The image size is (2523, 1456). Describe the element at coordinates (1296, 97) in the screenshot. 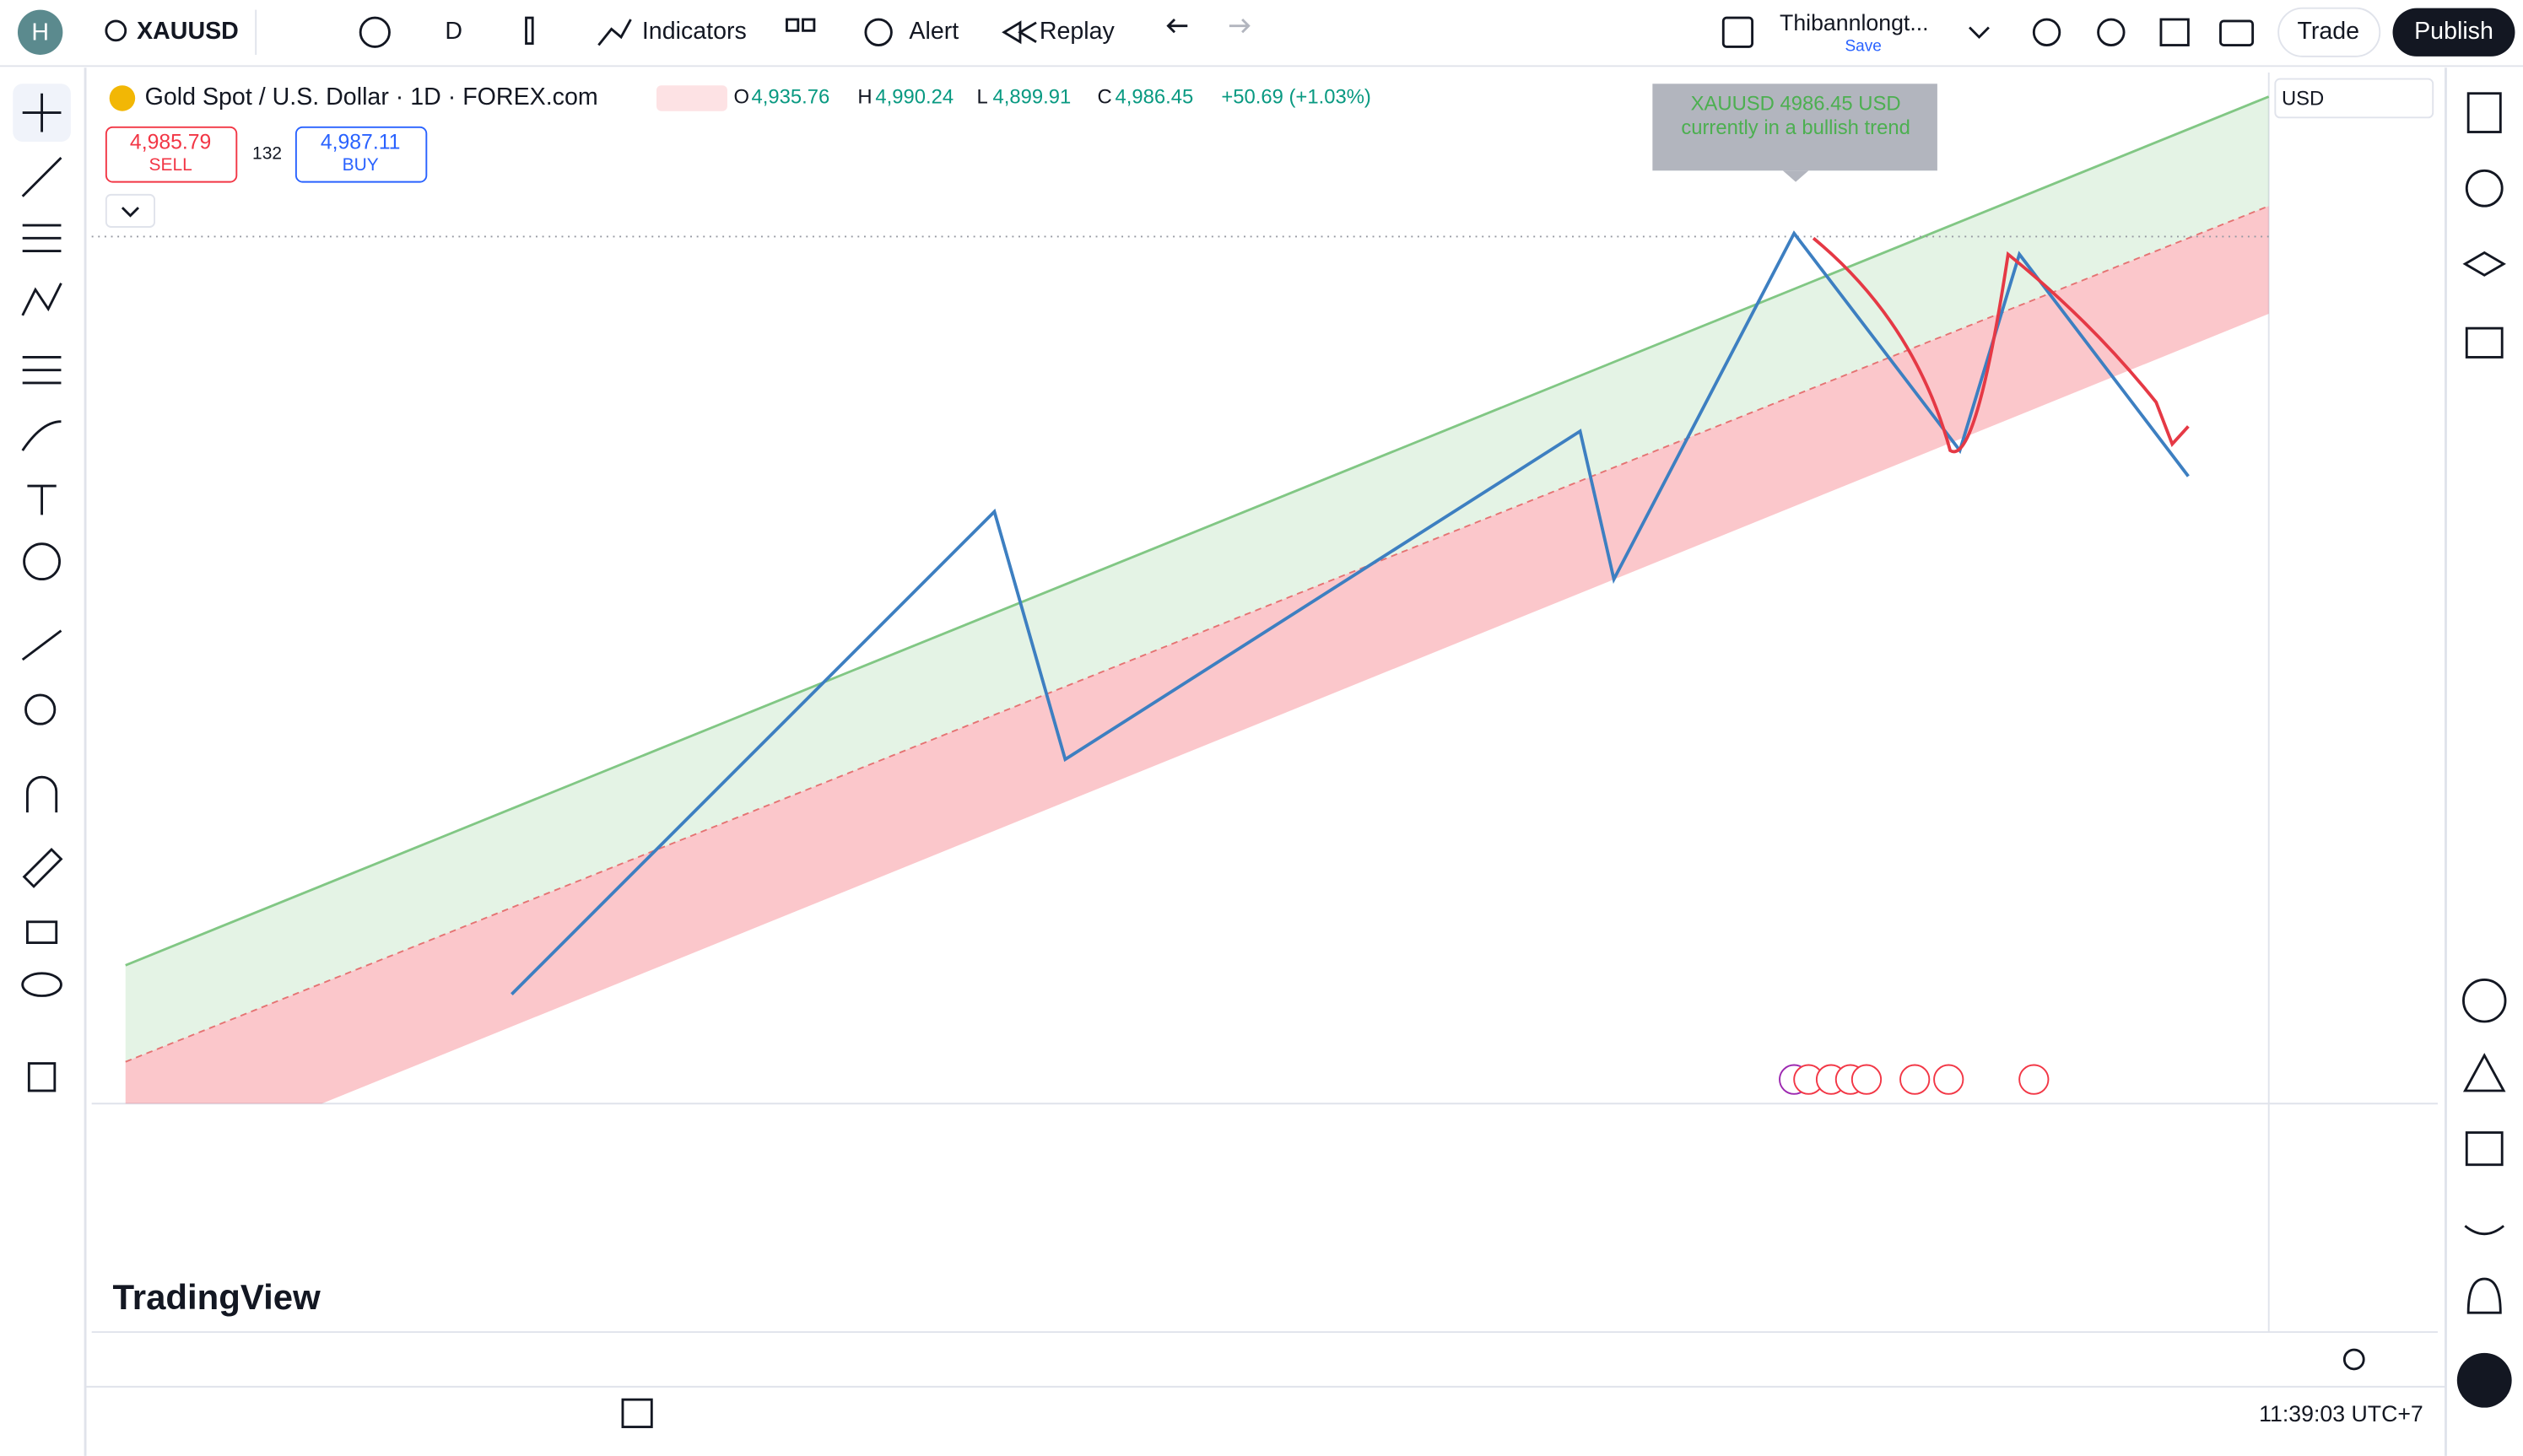

I see `ohlc-change: +50.69 (+1.03%)` at that location.